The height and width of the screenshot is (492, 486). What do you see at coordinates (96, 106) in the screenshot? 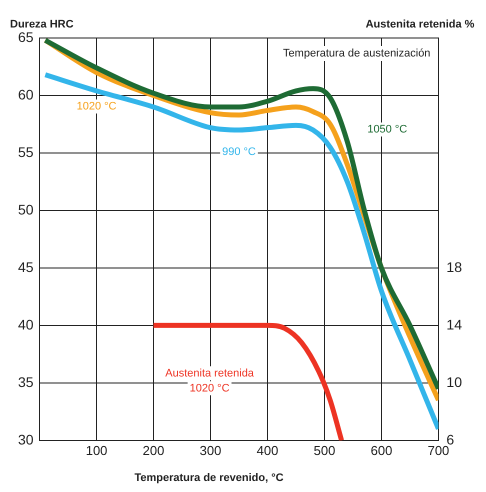
I see `series-label: 1020 °C` at bounding box center [96, 106].